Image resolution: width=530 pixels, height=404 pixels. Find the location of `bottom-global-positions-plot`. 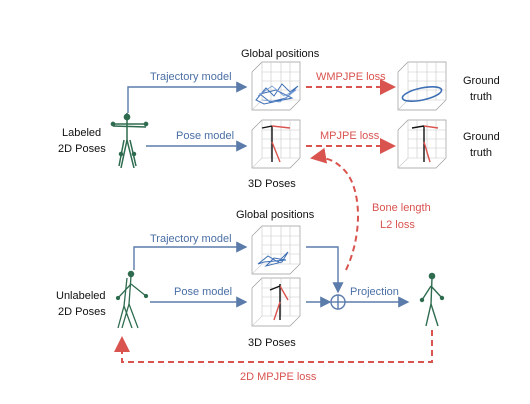

bottom-global-positions-plot is located at coordinates (276, 250).